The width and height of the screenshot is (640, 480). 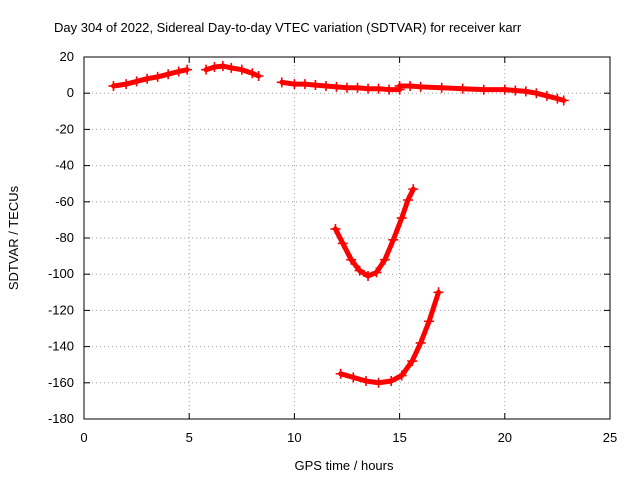 What do you see at coordinates (294, 437) in the screenshot?
I see `x-tick-label: 10` at bounding box center [294, 437].